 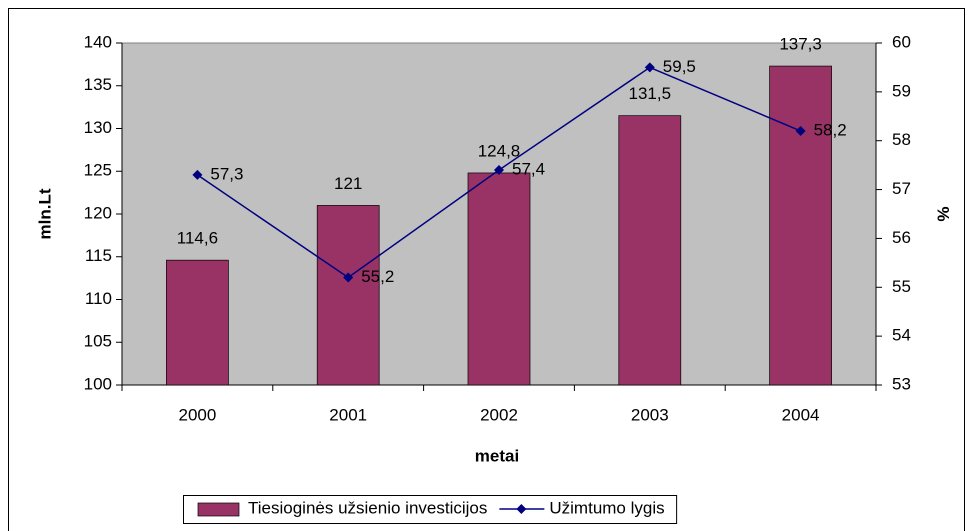 I want to click on data-label: 57,4, so click(x=528, y=169).